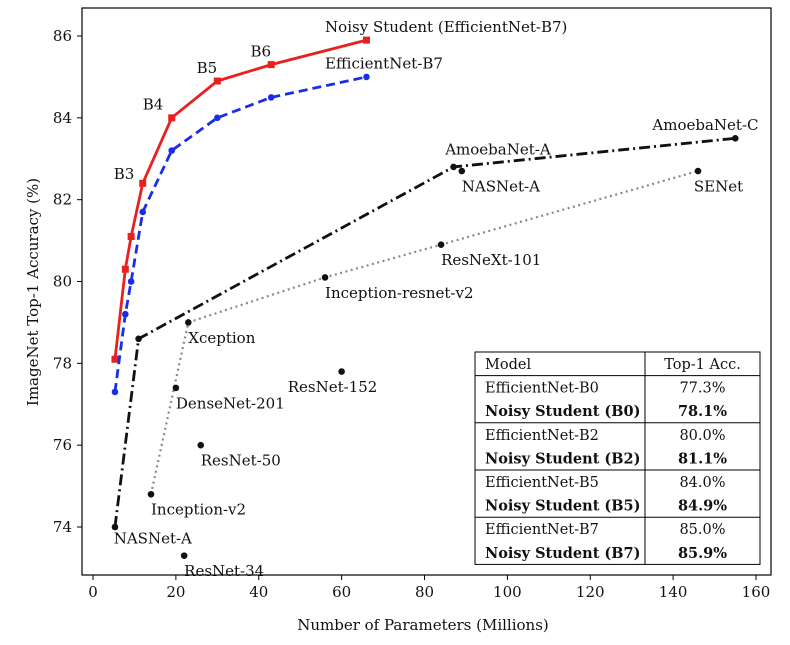 This screenshot has width=790, height=645. Describe the element at coordinates (508, 365) in the screenshot. I see `table-header-model: Model` at that location.